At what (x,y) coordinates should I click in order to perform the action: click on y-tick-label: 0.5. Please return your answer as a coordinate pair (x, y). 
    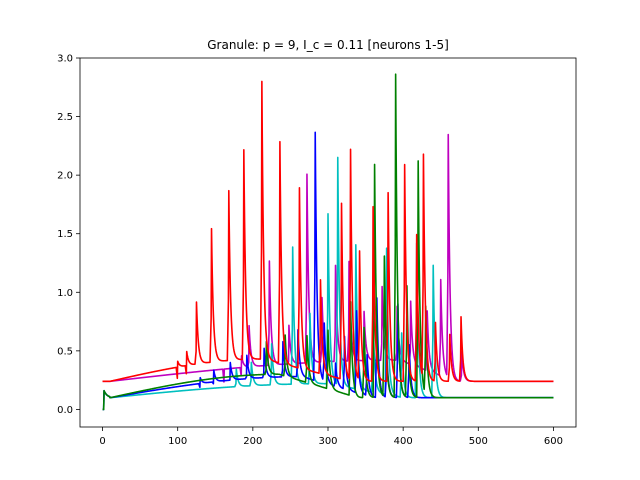
    Looking at the image, I should click on (65, 351).